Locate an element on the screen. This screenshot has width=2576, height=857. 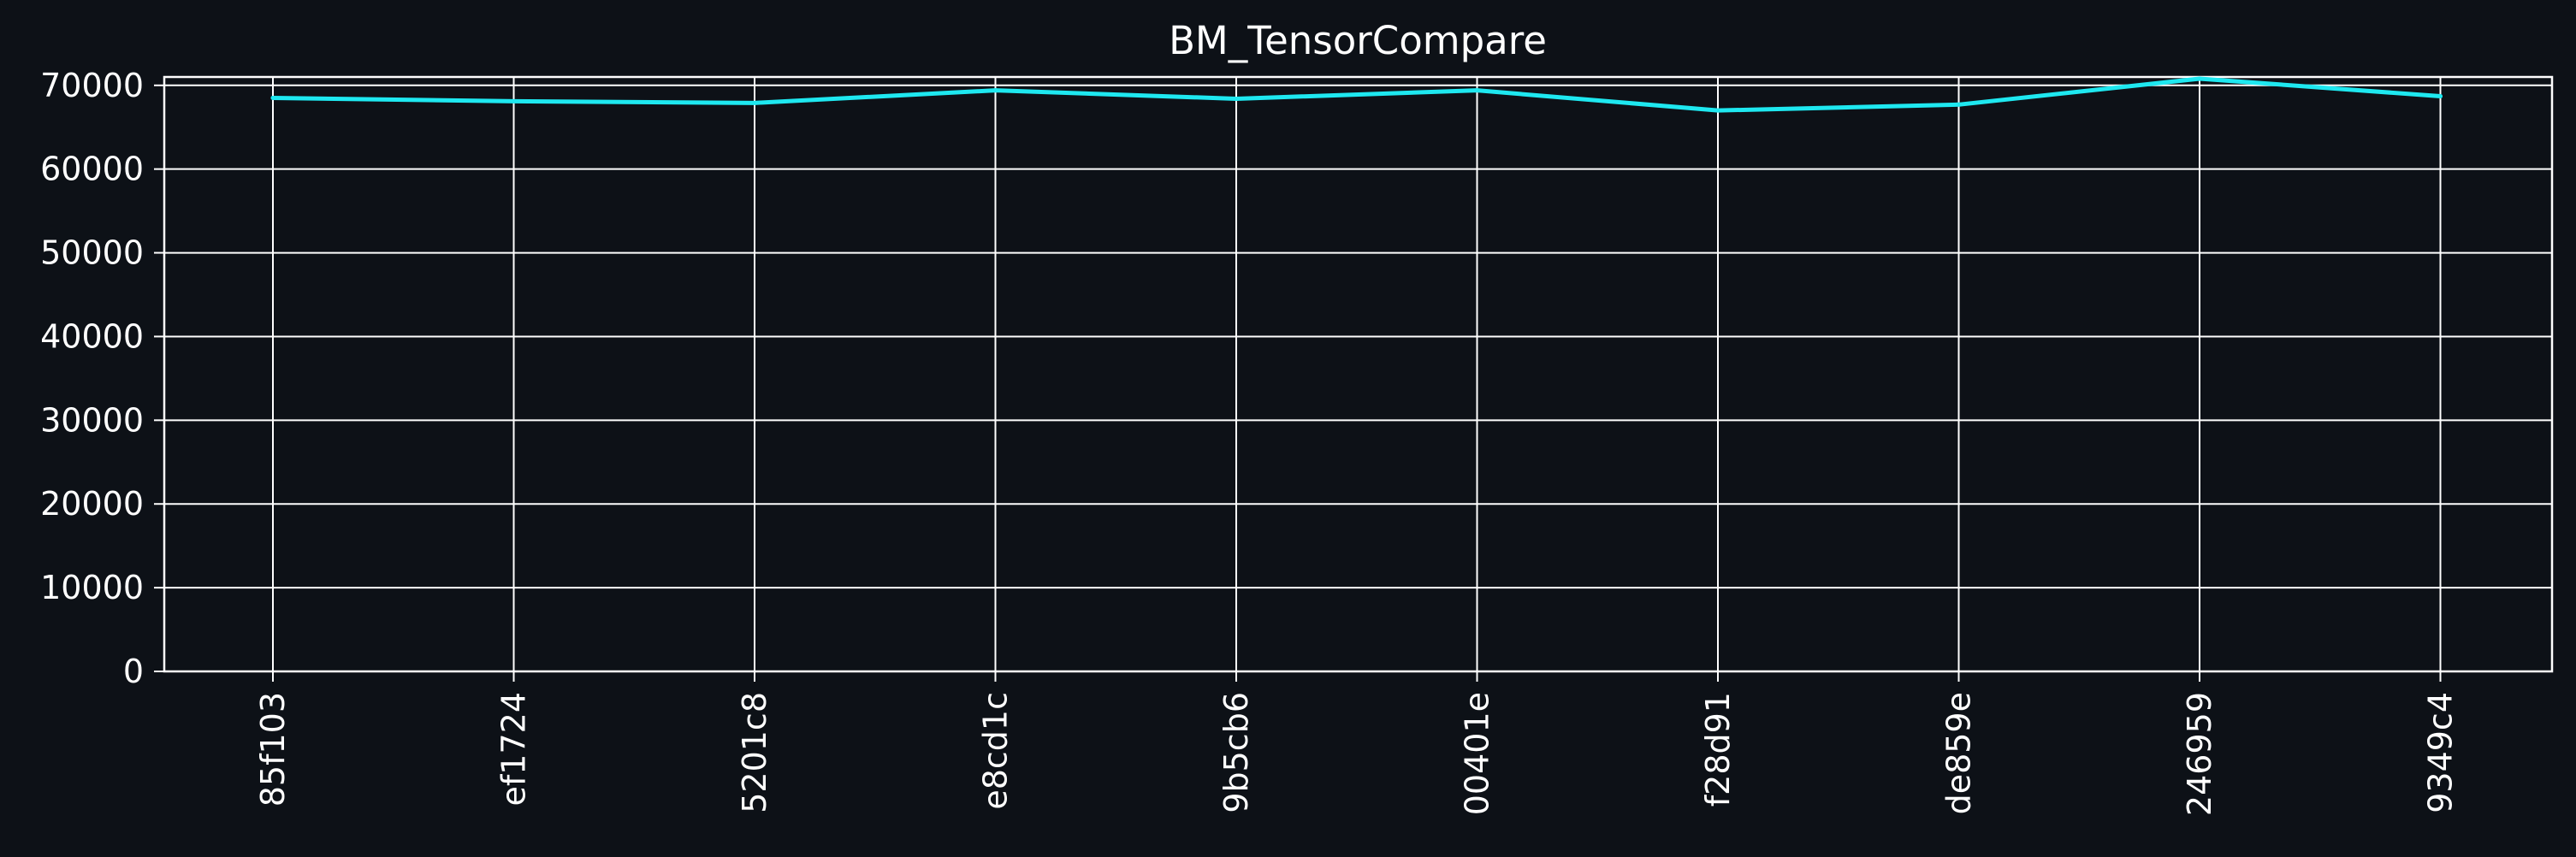
y-tick-label: 50000 is located at coordinates (92, 253).